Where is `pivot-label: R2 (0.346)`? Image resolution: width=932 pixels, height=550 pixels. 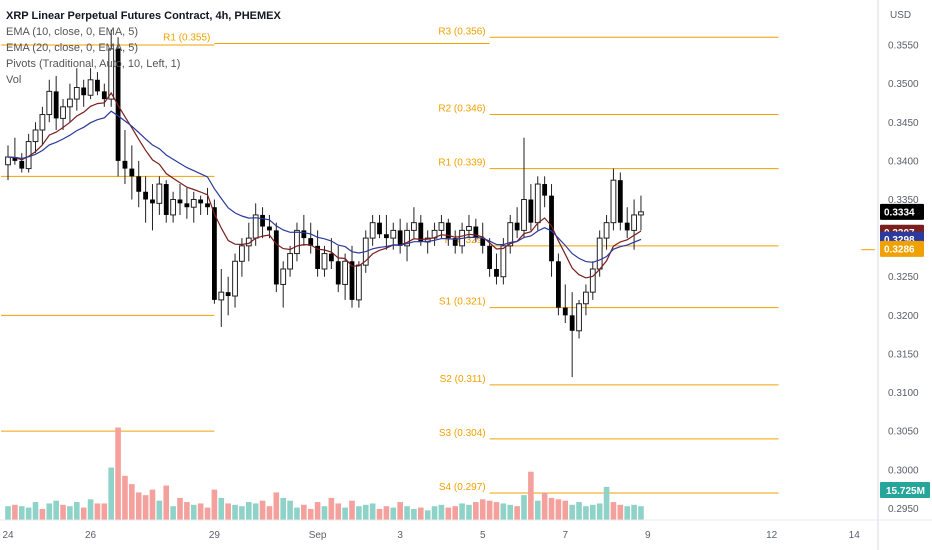
pivot-label: R2 (0.346) is located at coordinates (461, 109).